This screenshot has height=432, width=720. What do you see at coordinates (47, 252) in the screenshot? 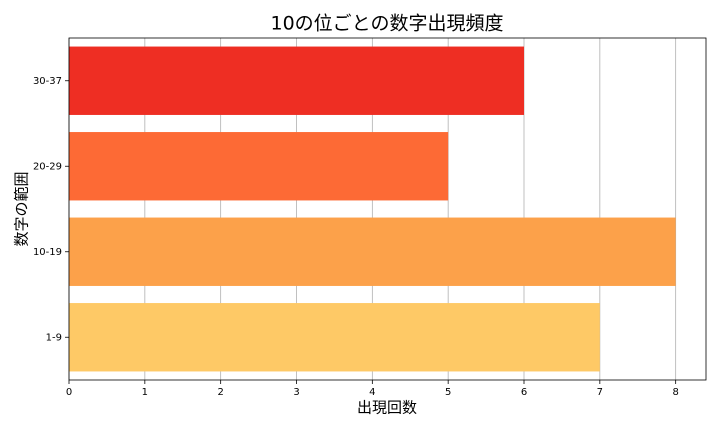
I see `y-tick-label: 10-19` at bounding box center [47, 252].